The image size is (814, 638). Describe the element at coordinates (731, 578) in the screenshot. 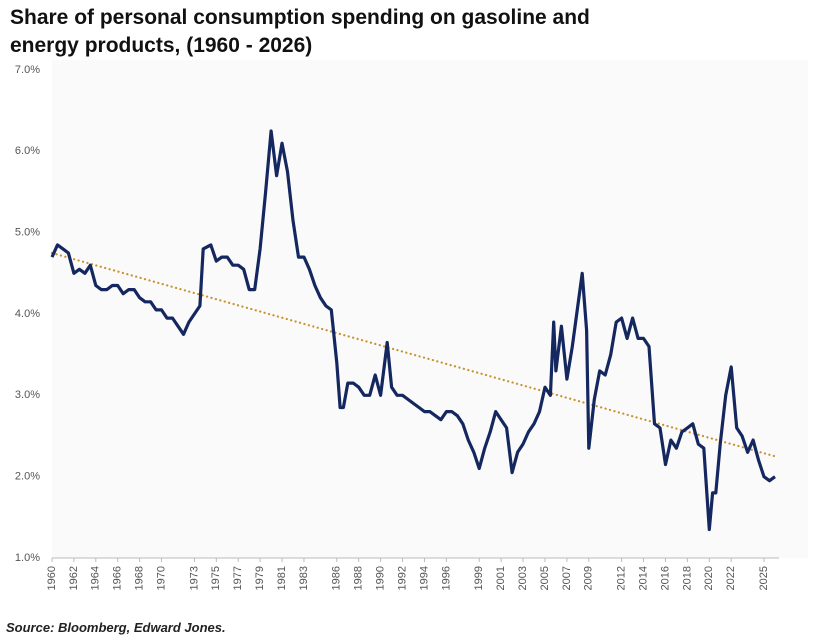

I see `x-tick-label: 2022` at that location.